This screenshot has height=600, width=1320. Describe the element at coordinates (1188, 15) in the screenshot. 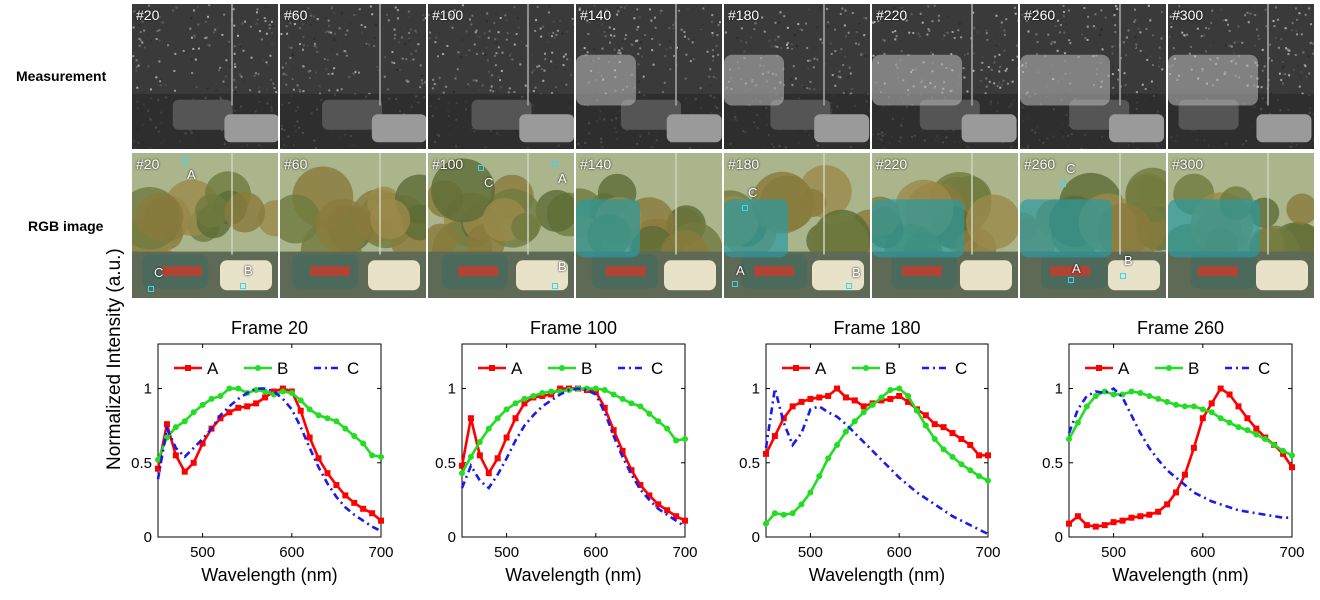

I see `frame-number-label: #300` at that location.